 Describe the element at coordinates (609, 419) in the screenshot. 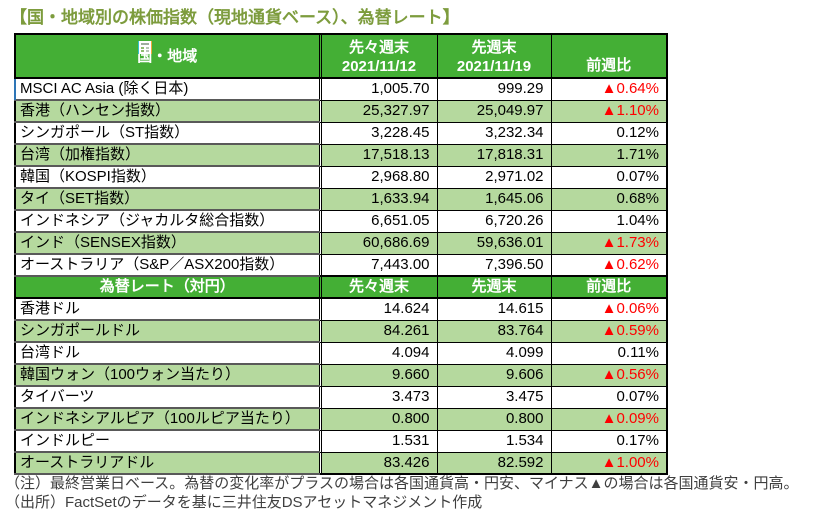

I see `wow-change-cell: ▲0.09%` at that location.